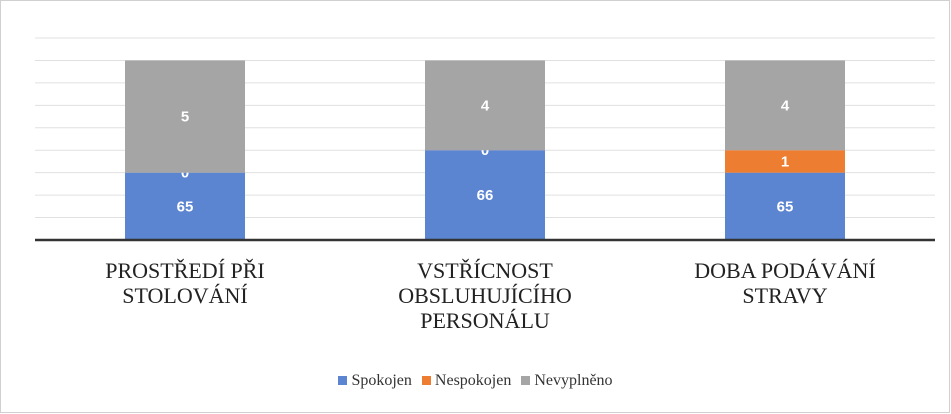 This screenshot has height=414, width=951. I want to click on legend-item: Nevyplněno, so click(567, 381).